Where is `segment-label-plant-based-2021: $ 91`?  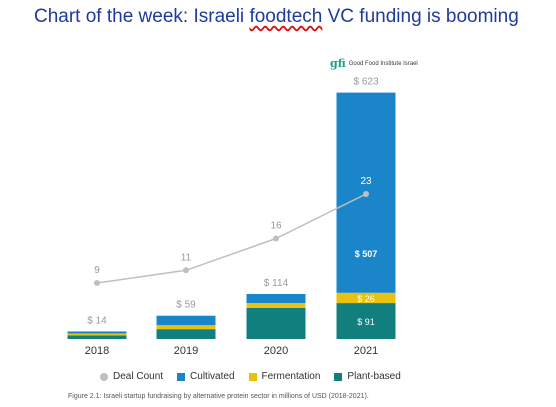
segment-label-plant-based-2021: $ 91 is located at coordinates (366, 322).